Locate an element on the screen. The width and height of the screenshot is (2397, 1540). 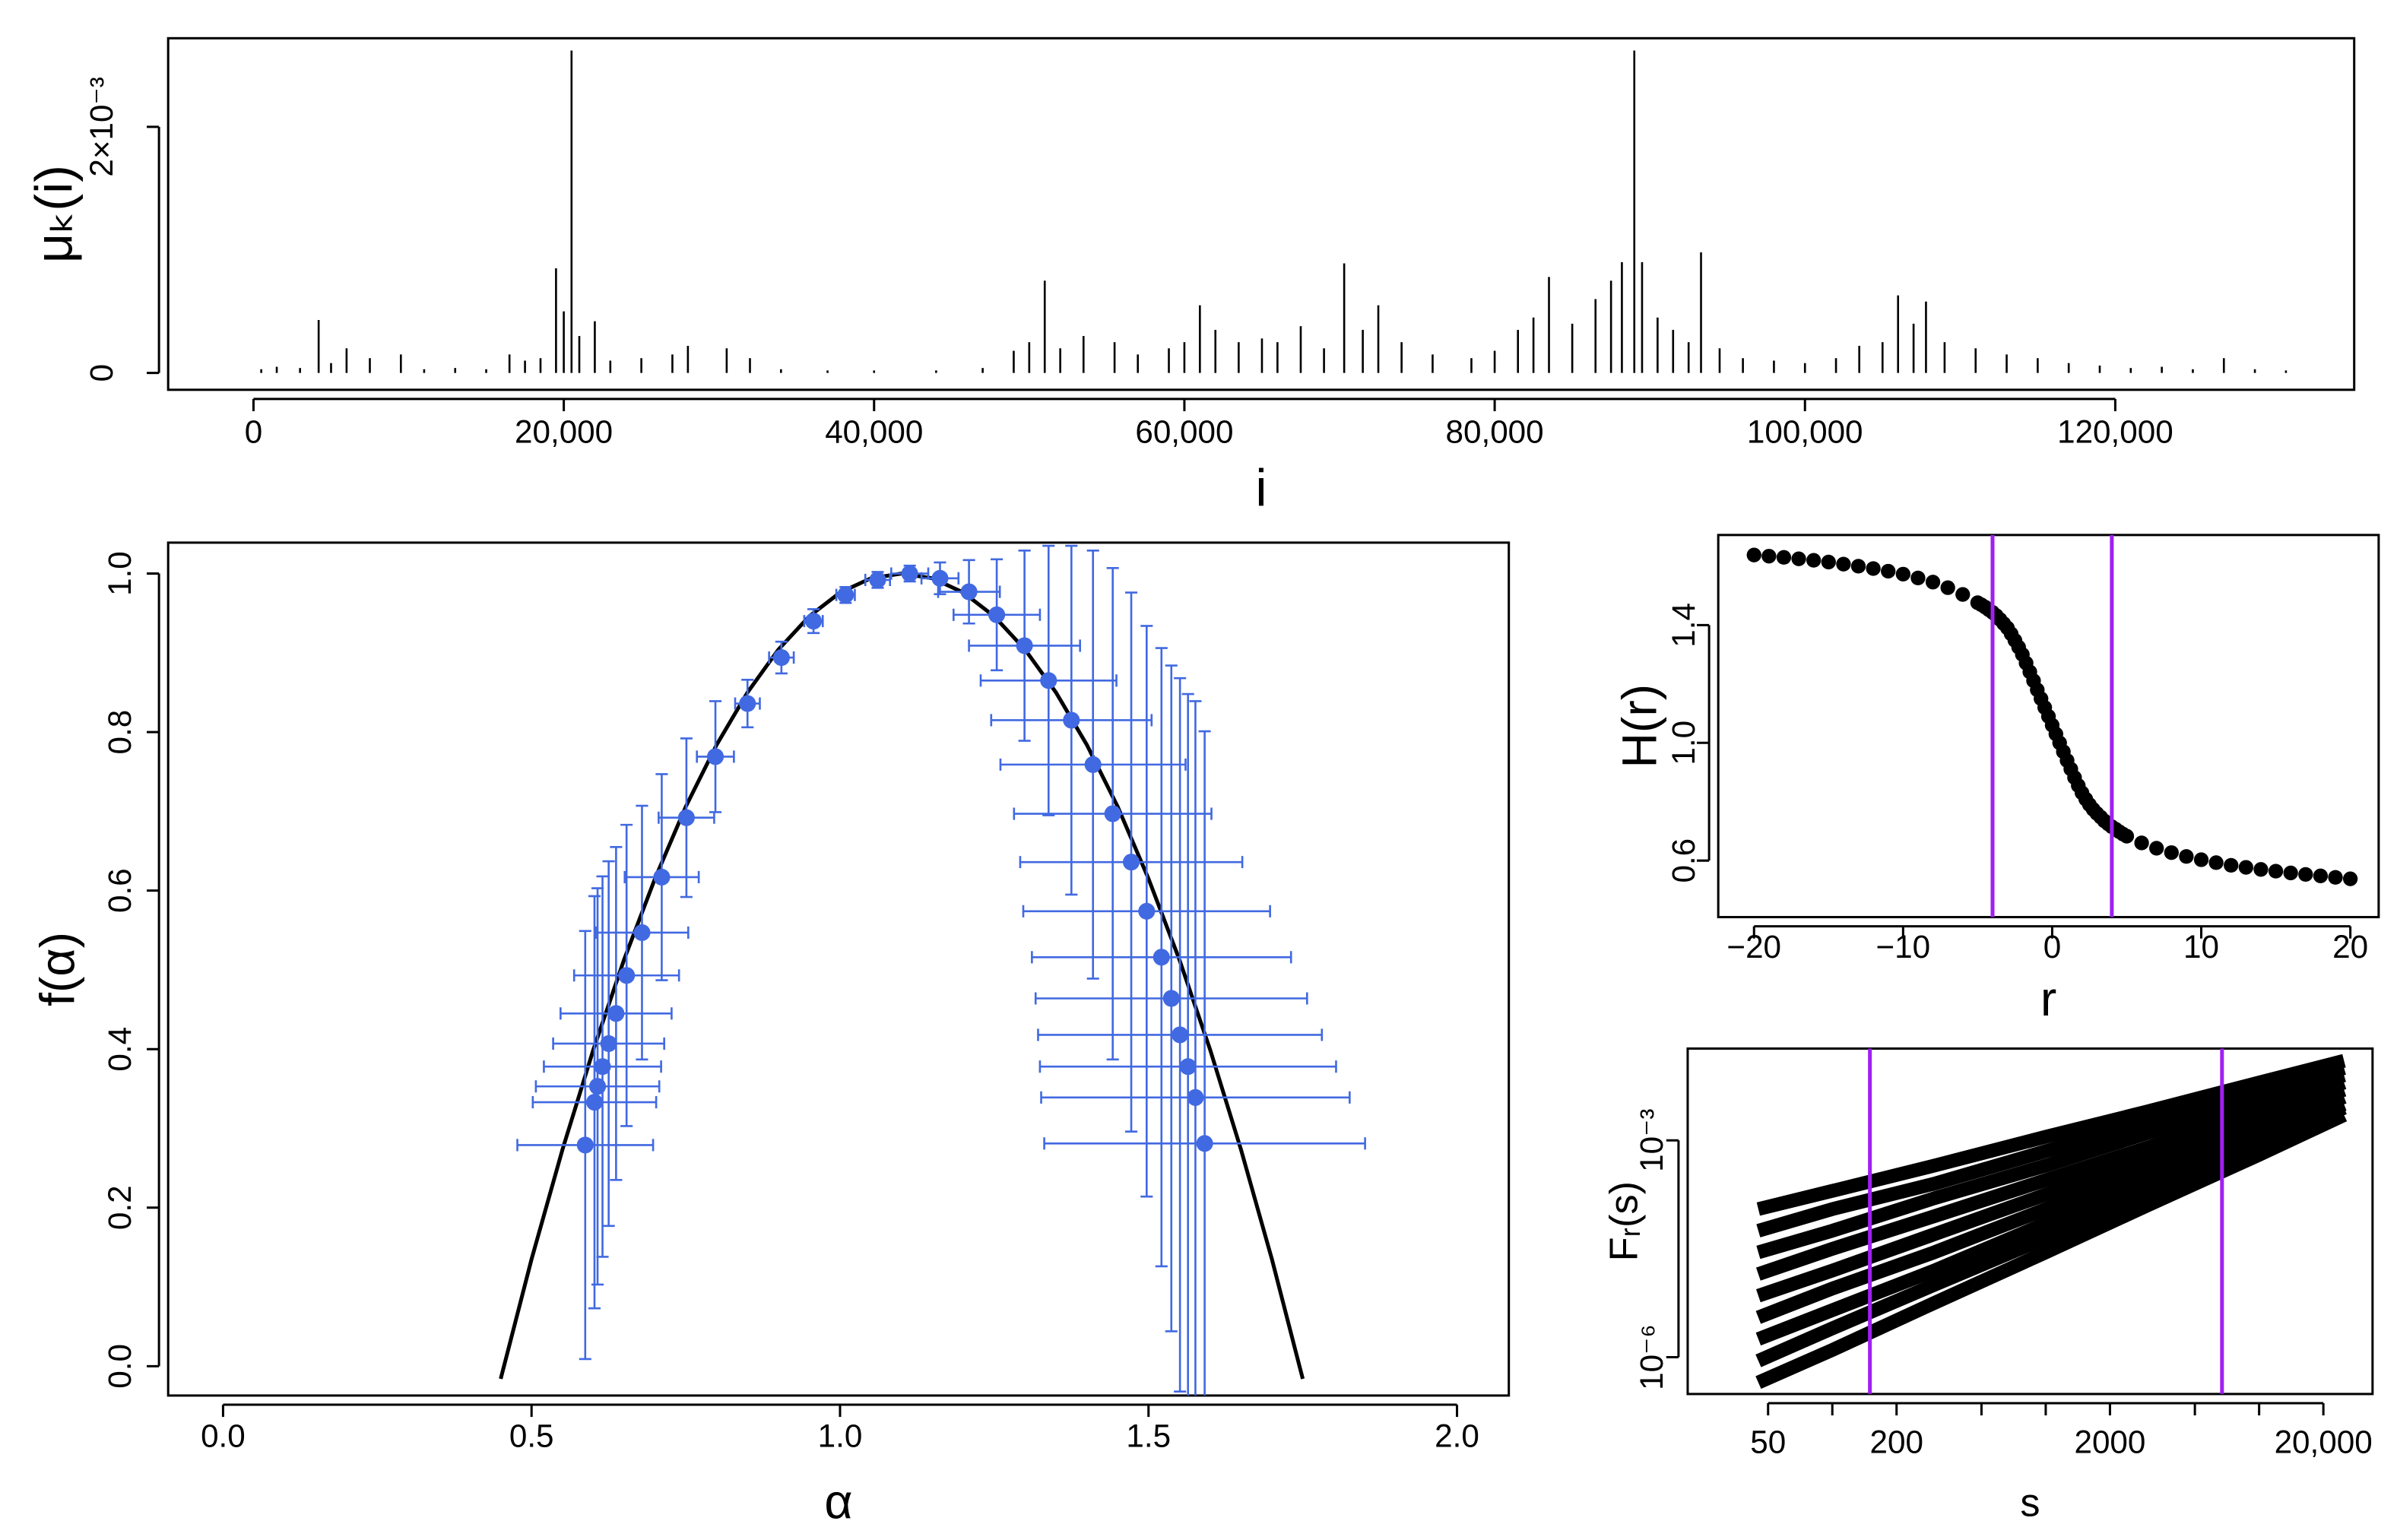
y-axis-label: H(r) is located at coordinates (1639, 726).